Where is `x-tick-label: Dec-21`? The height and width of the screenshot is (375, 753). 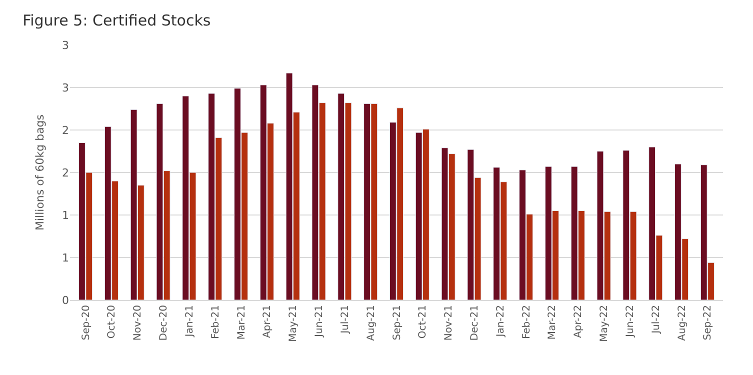
x-tick-label: Dec-21 is located at coordinates (474, 323).